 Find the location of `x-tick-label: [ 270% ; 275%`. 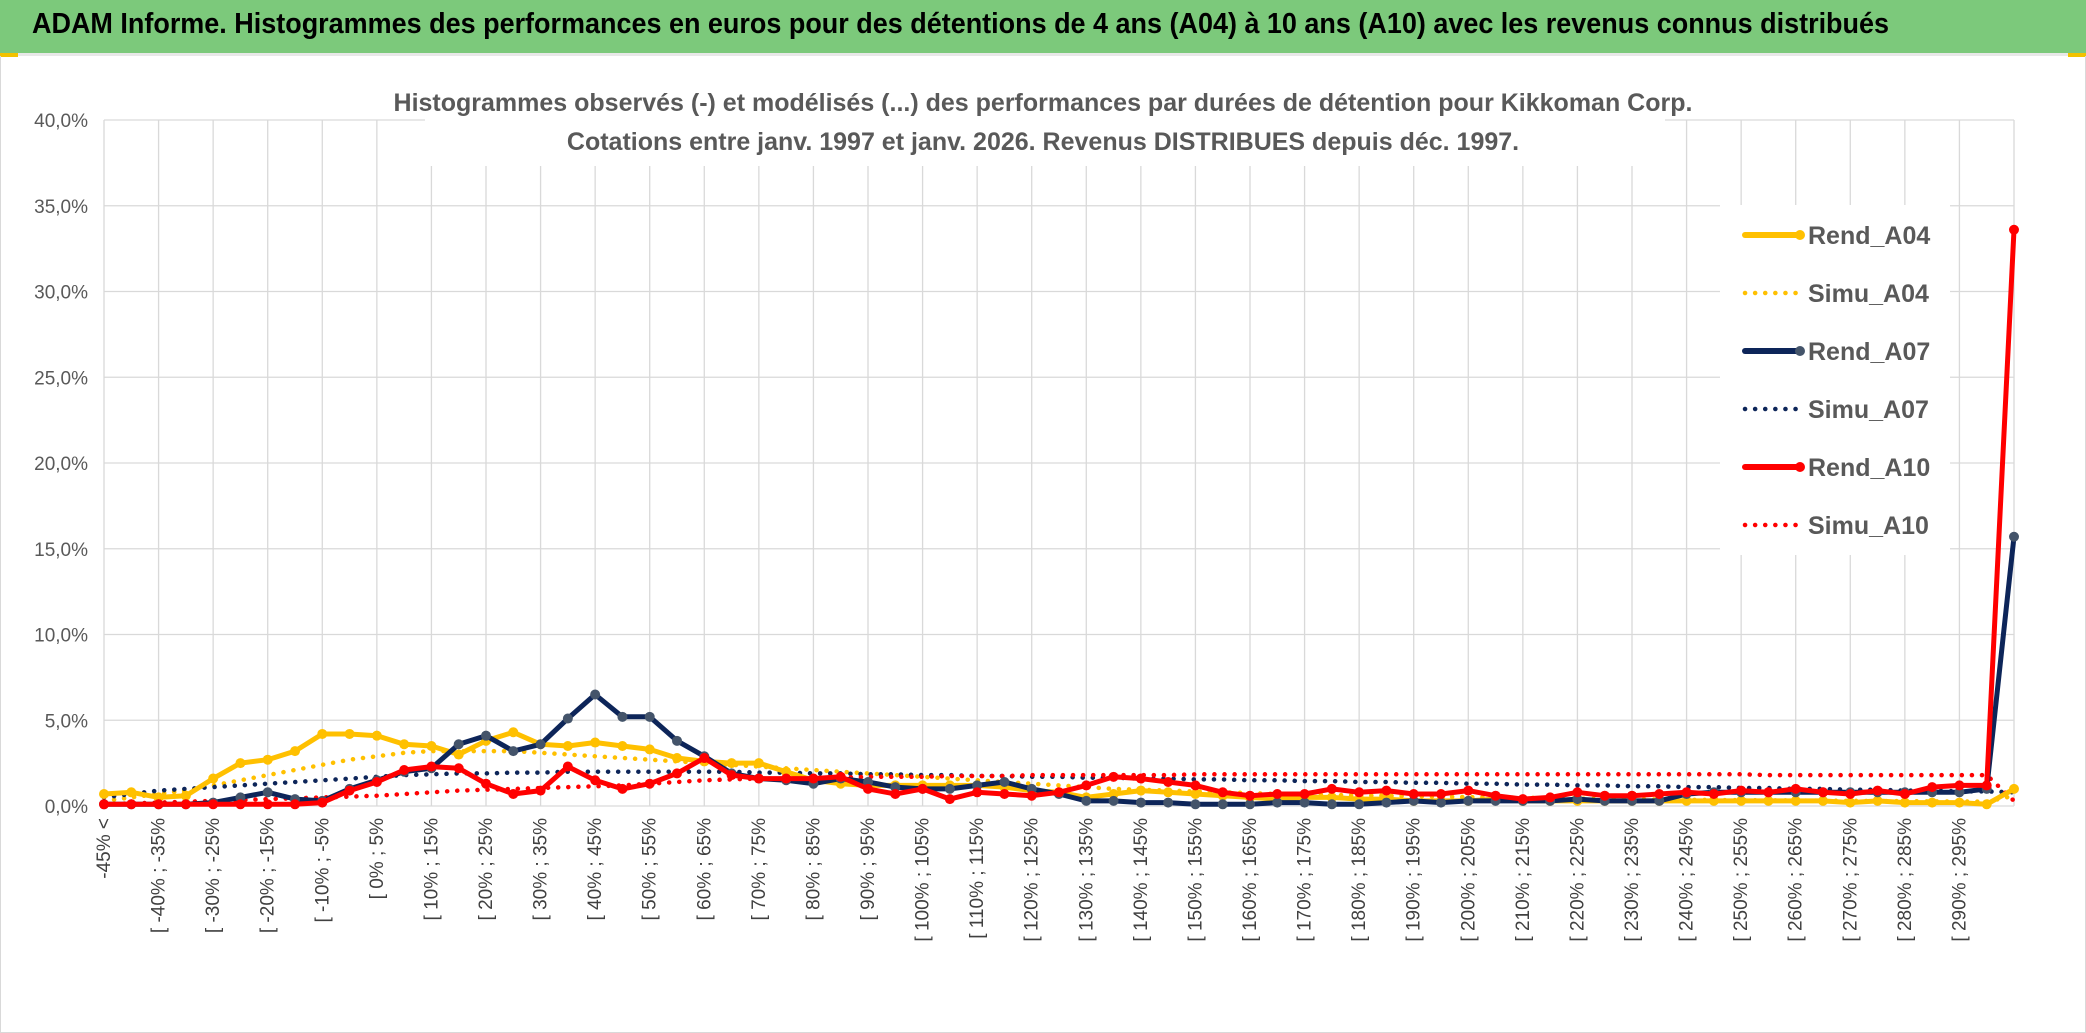

x-tick-label: [ 270% ; 275% is located at coordinates (1850, 880).